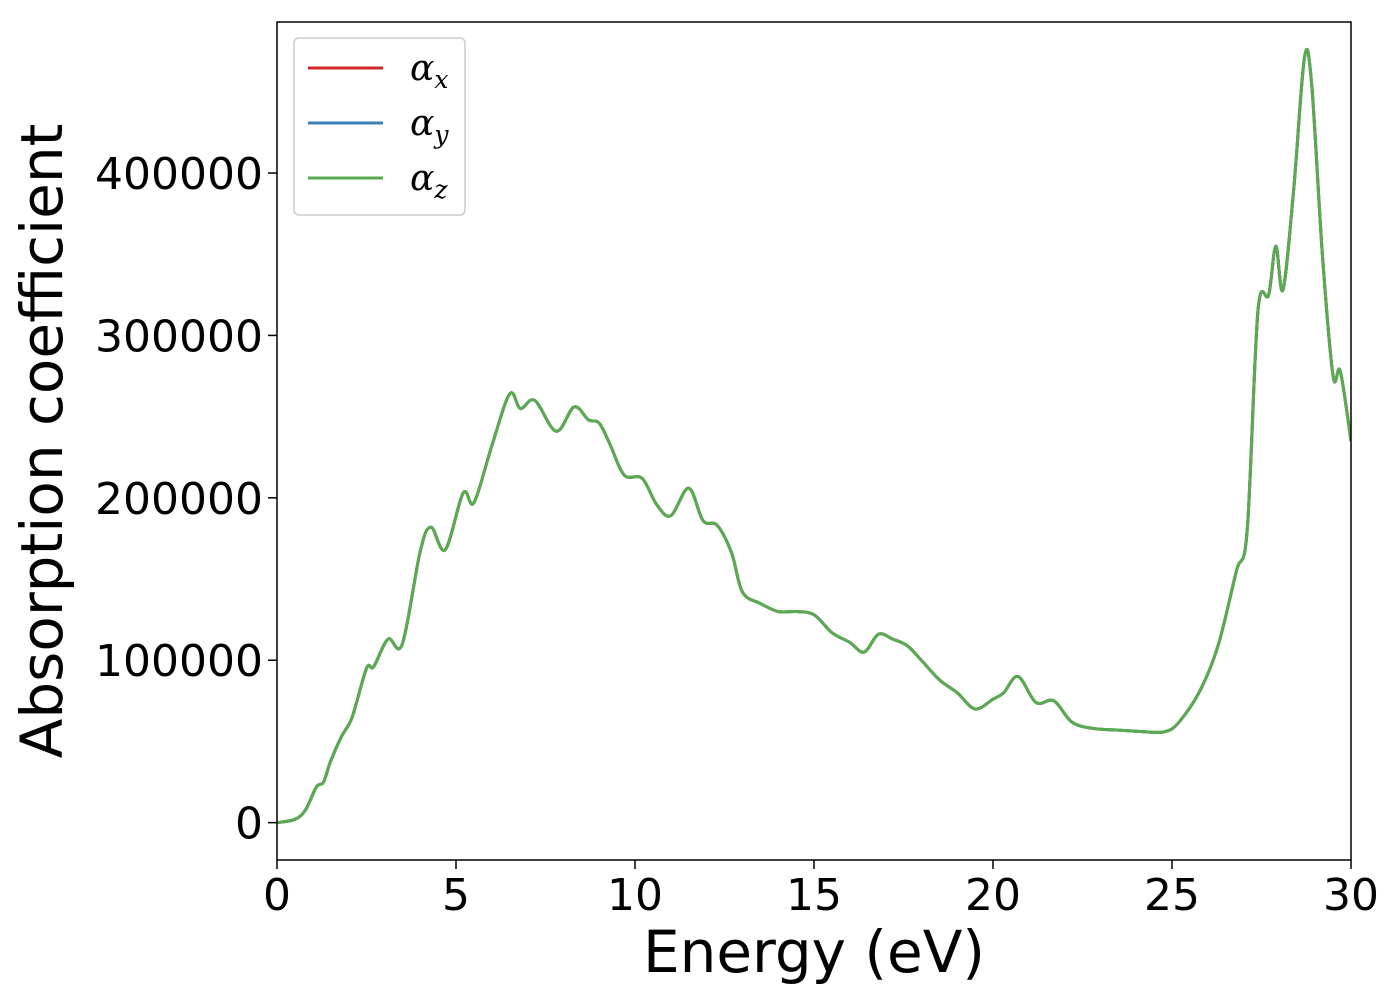 This screenshot has width=1400, height=1000. What do you see at coordinates (179, 499) in the screenshot?
I see `y-tick-label: 200000` at bounding box center [179, 499].